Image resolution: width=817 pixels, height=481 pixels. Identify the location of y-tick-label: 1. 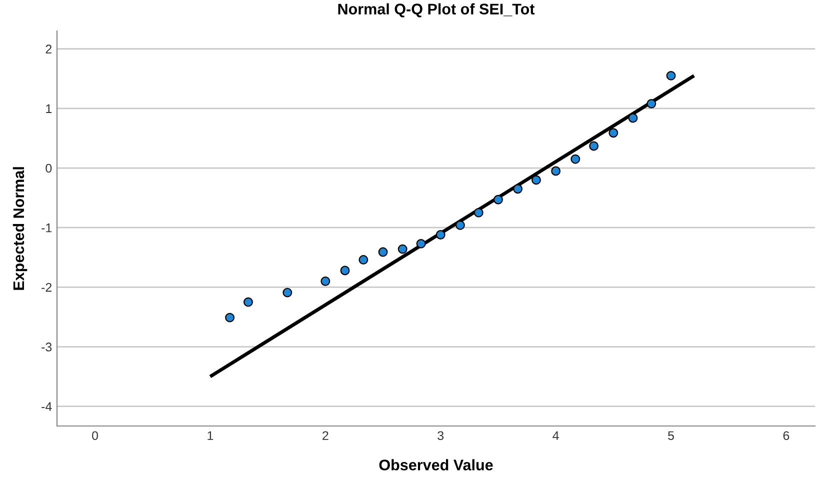
(49, 108).